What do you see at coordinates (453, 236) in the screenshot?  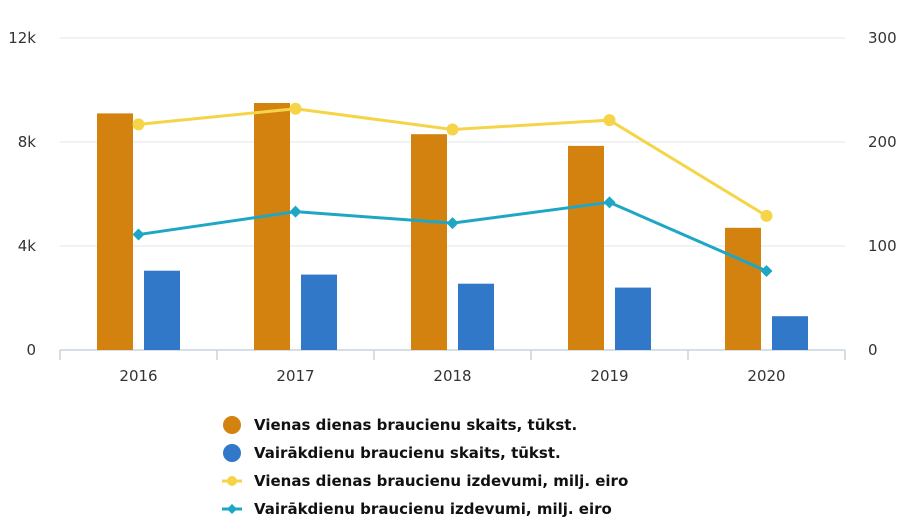 I see `series-line` at bounding box center [453, 236].